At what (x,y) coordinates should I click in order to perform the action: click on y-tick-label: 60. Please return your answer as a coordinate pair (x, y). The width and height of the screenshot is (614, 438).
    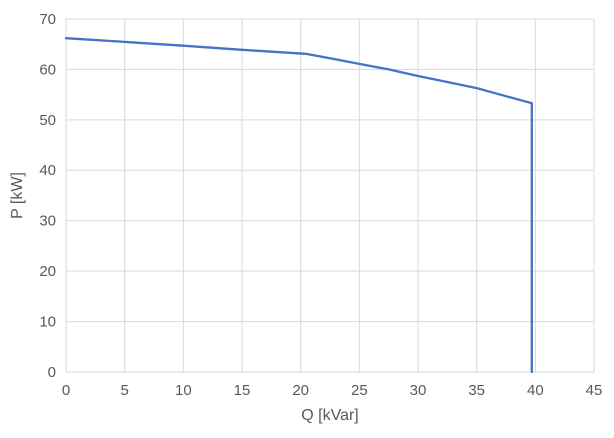
    Looking at the image, I should click on (47, 69).